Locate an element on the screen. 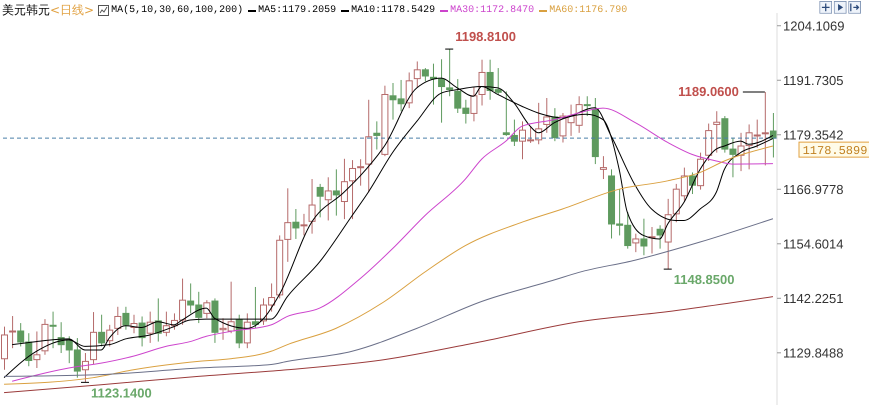 The width and height of the screenshot is (869, 408). chart-subtitle: <日线> is located at coordinates (72, 10).